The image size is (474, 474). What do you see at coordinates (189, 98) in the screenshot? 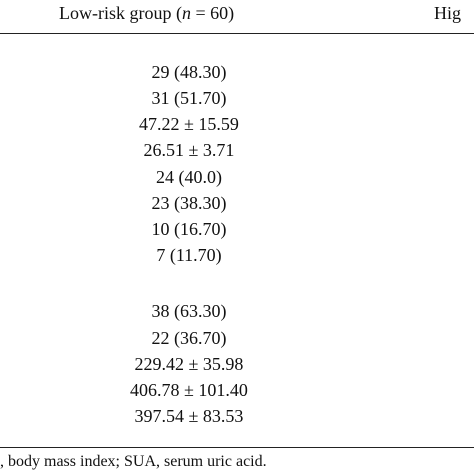
I see `table-cell-low-risk: 31 (51.70)` at bounding box center [189, 98].